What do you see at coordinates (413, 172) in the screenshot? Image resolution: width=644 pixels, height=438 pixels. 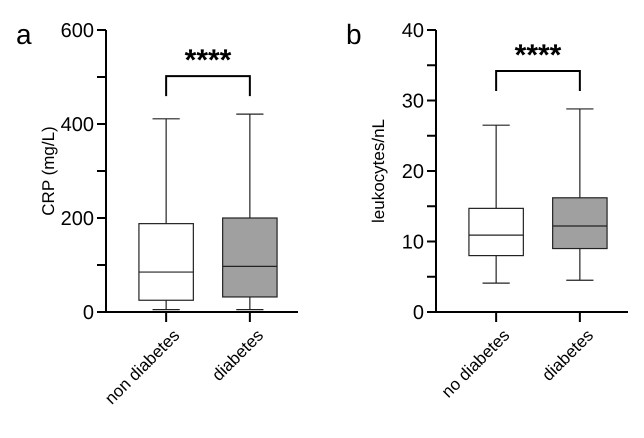 I see `y-tick-label: 20` at bounding box center [413, 172].